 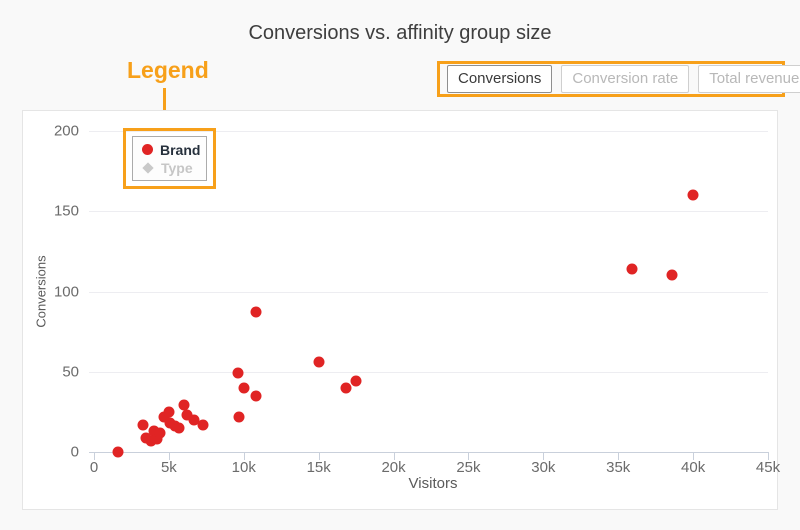 What do you see at coordinates (147, 149) in the screenshot?
I see `brand-circle-marker-icon` at bounding box center [147, 149].